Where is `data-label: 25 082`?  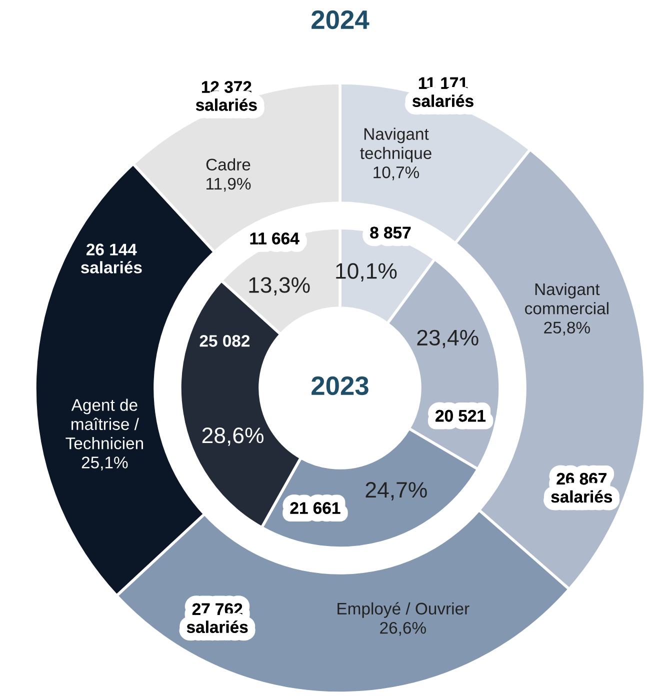 data-label: 25 082 is located at coordinates (225, 341).